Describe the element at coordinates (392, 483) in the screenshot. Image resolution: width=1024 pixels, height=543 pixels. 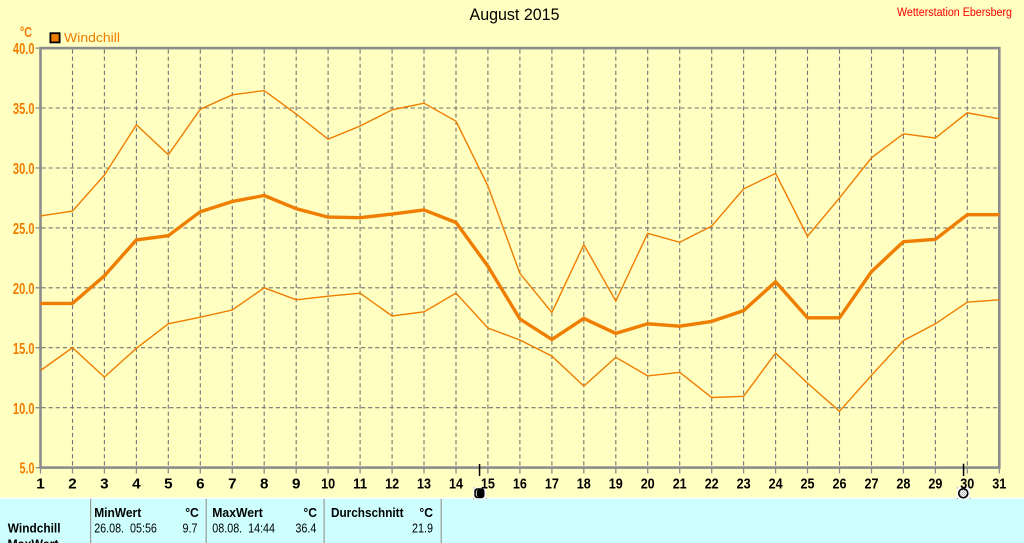
I see `svg-text: 12` at that location.